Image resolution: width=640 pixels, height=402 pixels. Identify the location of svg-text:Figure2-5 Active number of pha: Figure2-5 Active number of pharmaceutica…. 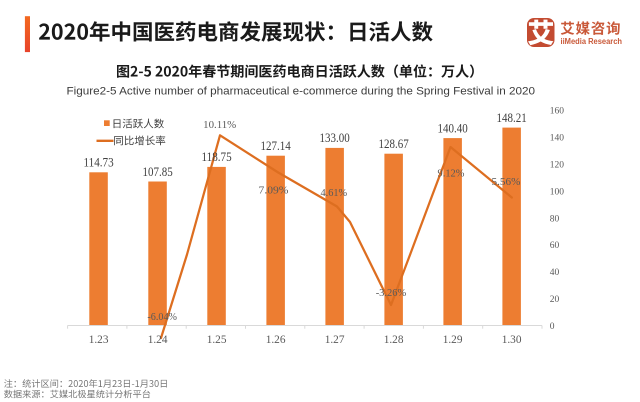
(301, 92).